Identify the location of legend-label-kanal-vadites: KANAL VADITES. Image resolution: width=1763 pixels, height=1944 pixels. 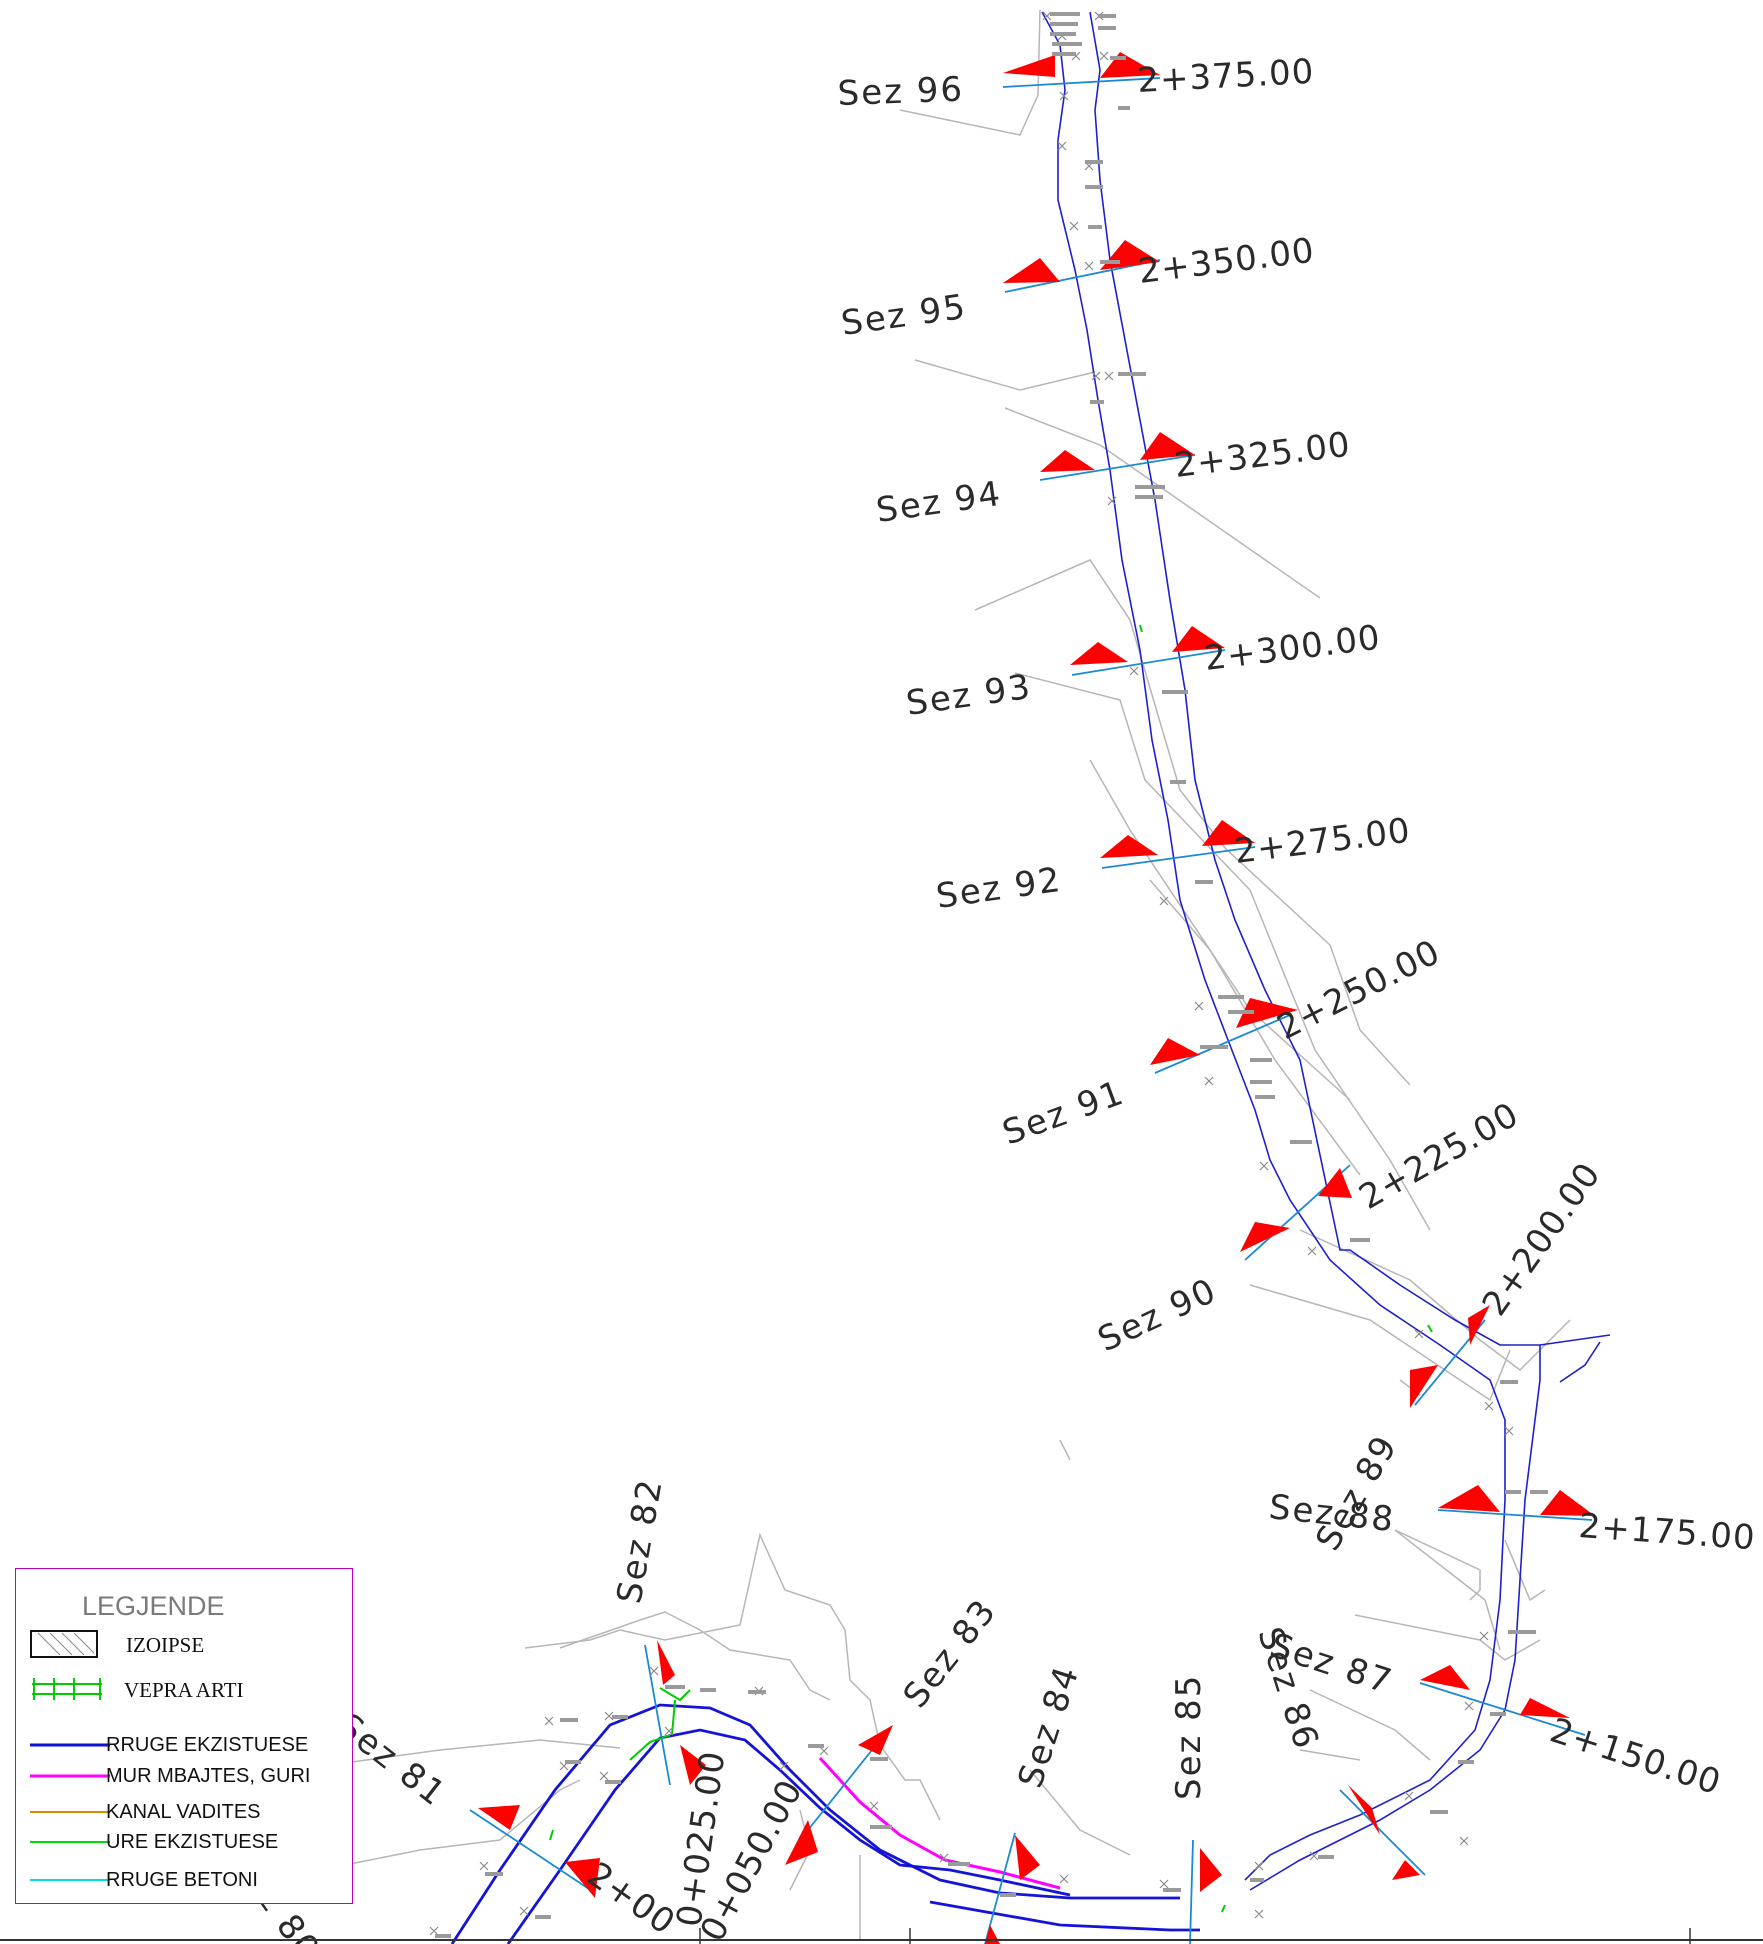
(183, 1812).